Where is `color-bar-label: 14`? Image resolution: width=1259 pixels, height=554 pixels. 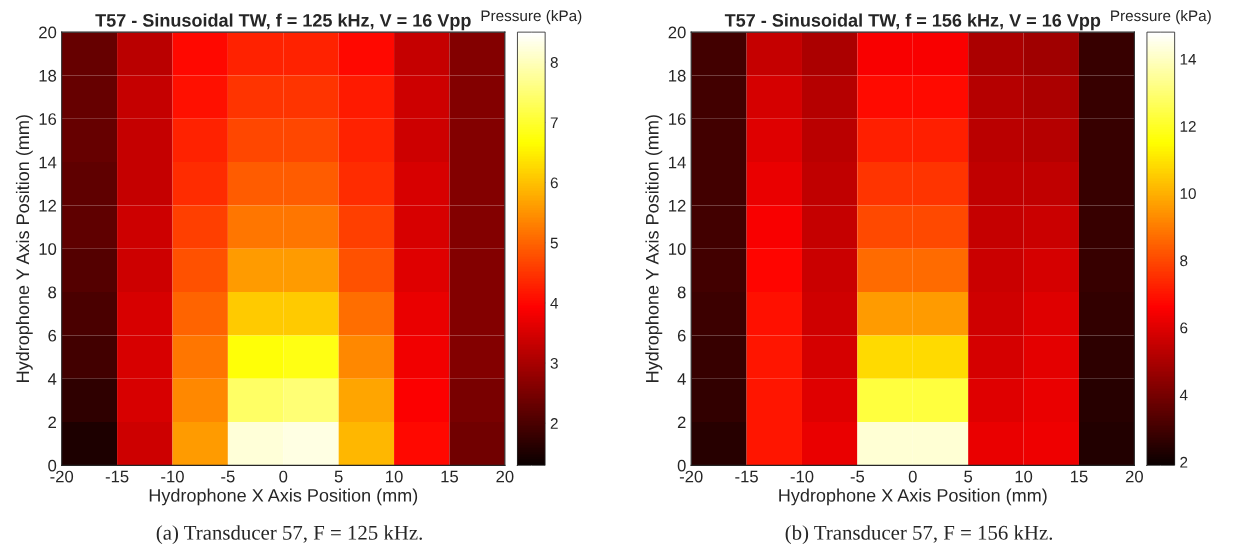
color-bar-label: 14 is located at coordinates (1188, 59).